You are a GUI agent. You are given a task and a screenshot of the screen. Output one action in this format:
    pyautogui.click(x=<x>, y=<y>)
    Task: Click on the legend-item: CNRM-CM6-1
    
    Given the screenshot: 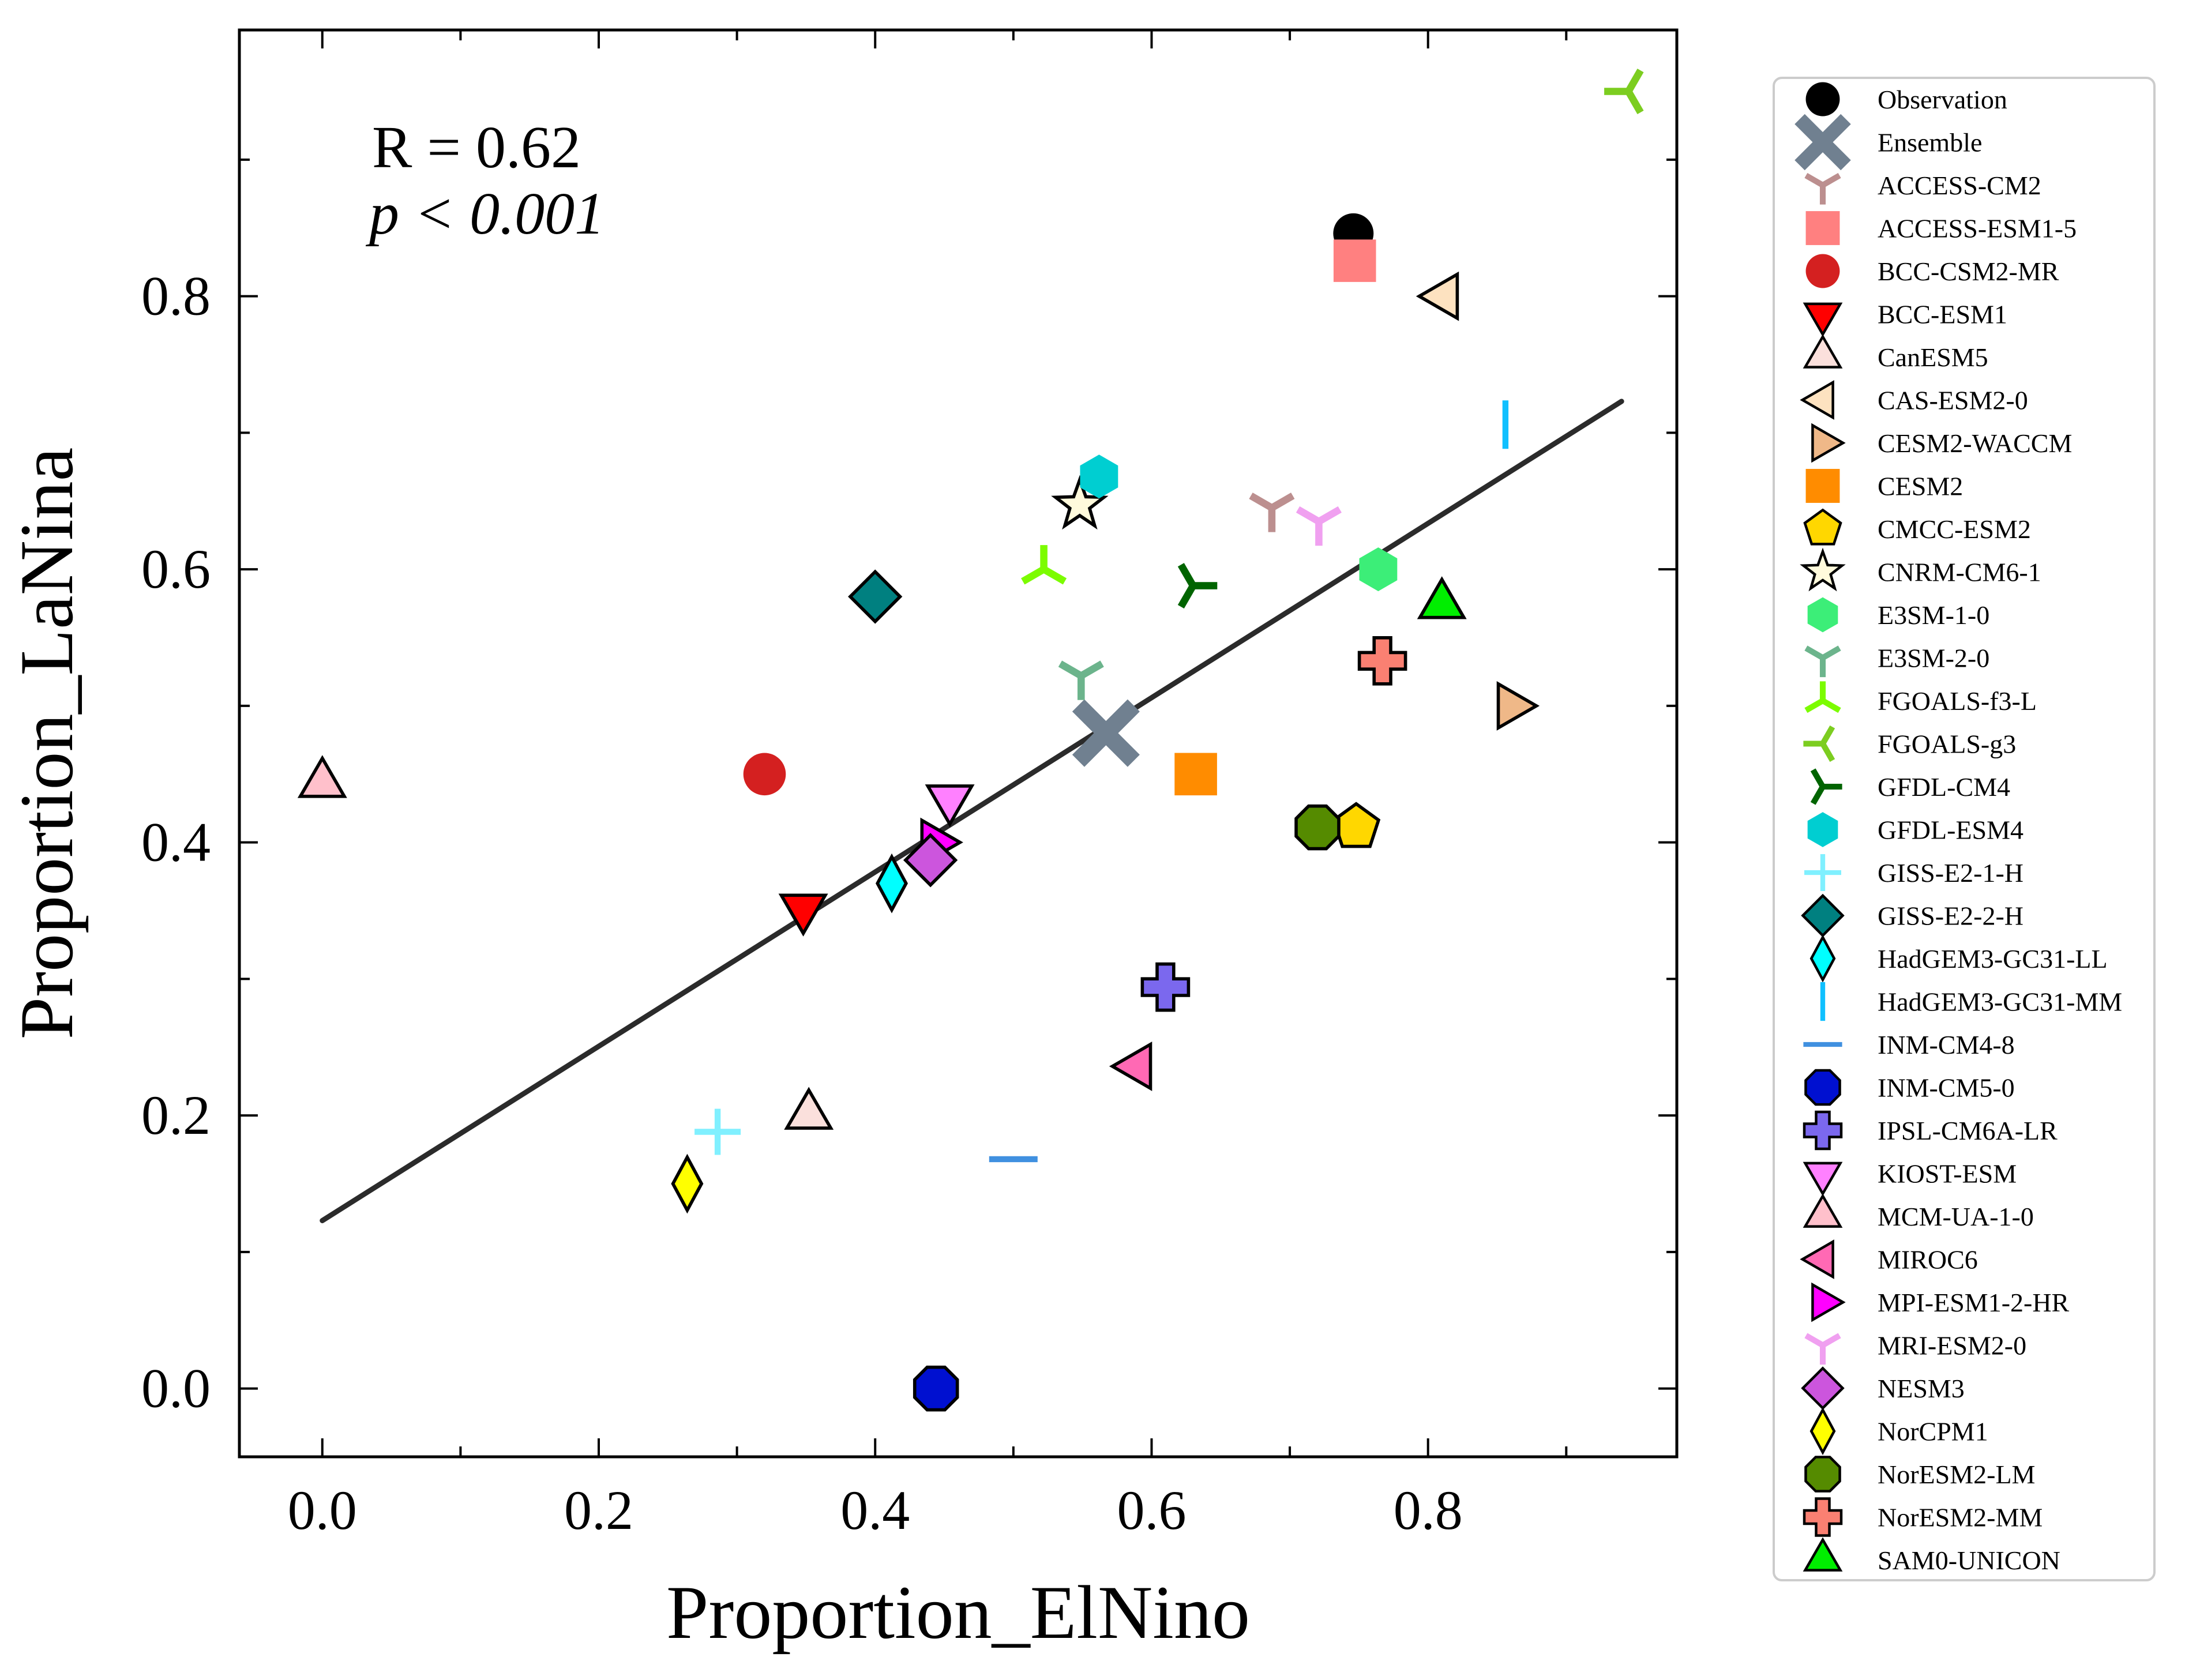 What is the action you would take?
    pyautogui.click(x=1920, y=570)
    